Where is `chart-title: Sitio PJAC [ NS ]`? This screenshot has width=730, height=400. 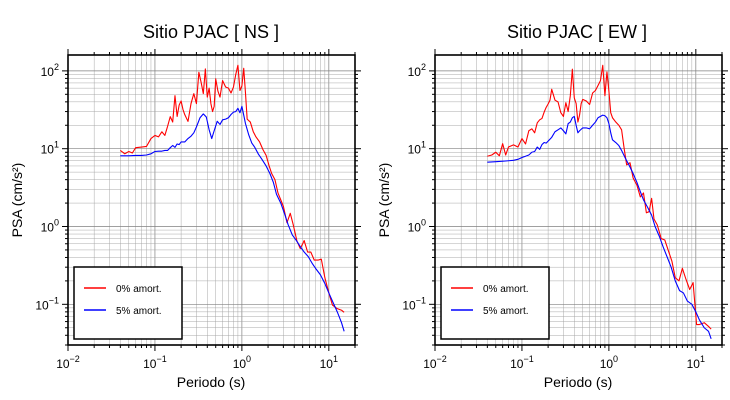 chart-title: Sitio PJAC [ NS ] is located at coordinates (211, 32).